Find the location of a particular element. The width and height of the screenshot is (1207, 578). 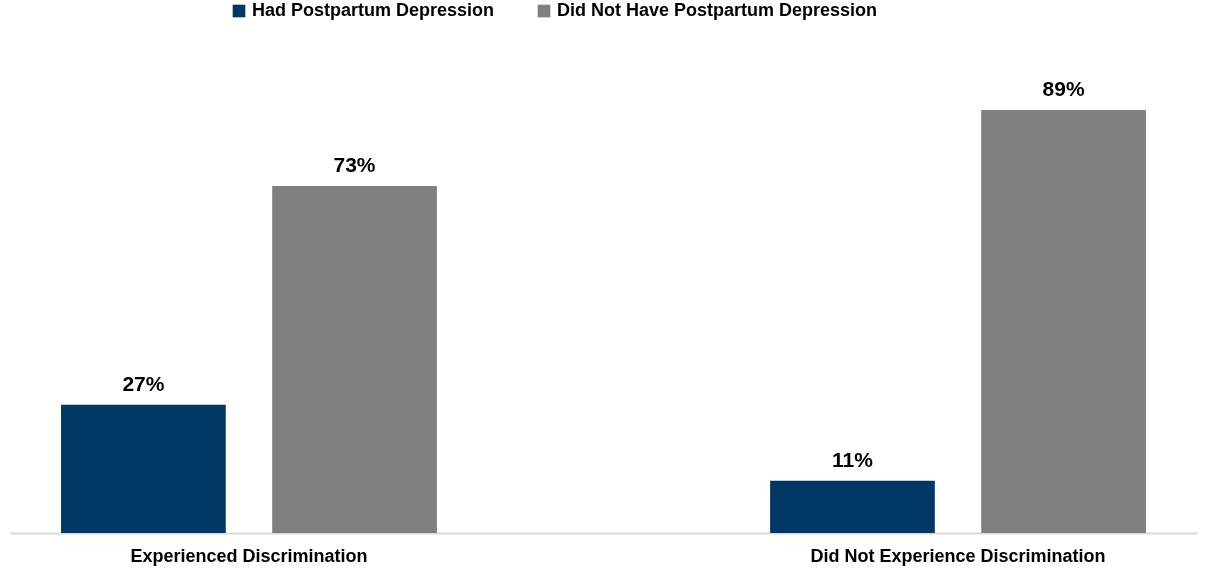

x-tick-label: Did Not Experience Discrimination is located at coordinates (958, 555).